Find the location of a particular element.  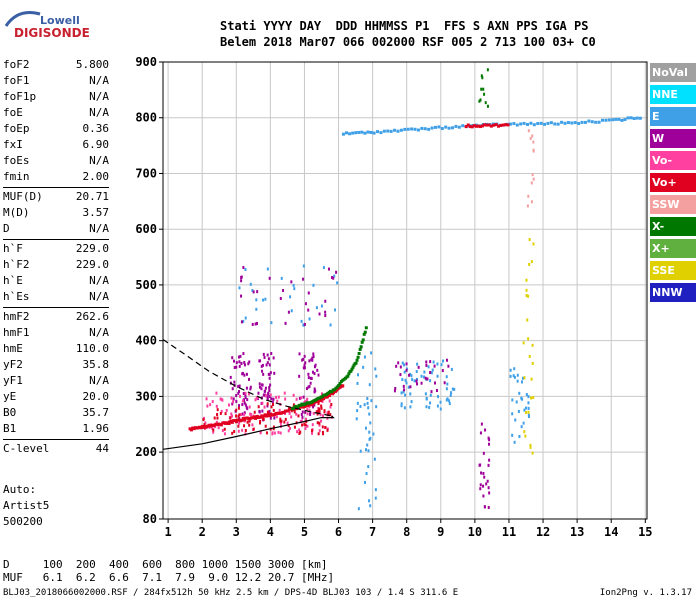

param-separator is located at coordinates (56, 239).